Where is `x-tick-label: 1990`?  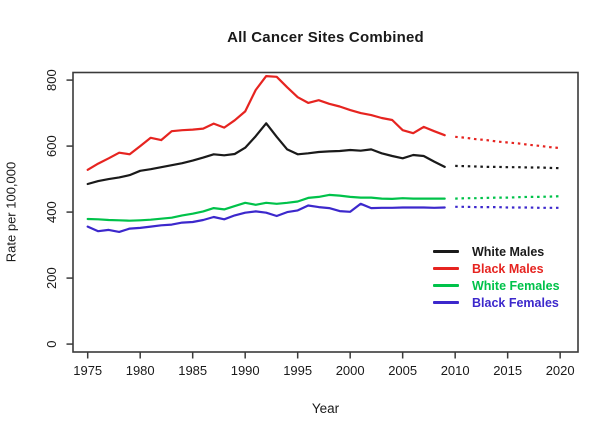 x-tick-label: 1990 is located at coordinates (245, 370).